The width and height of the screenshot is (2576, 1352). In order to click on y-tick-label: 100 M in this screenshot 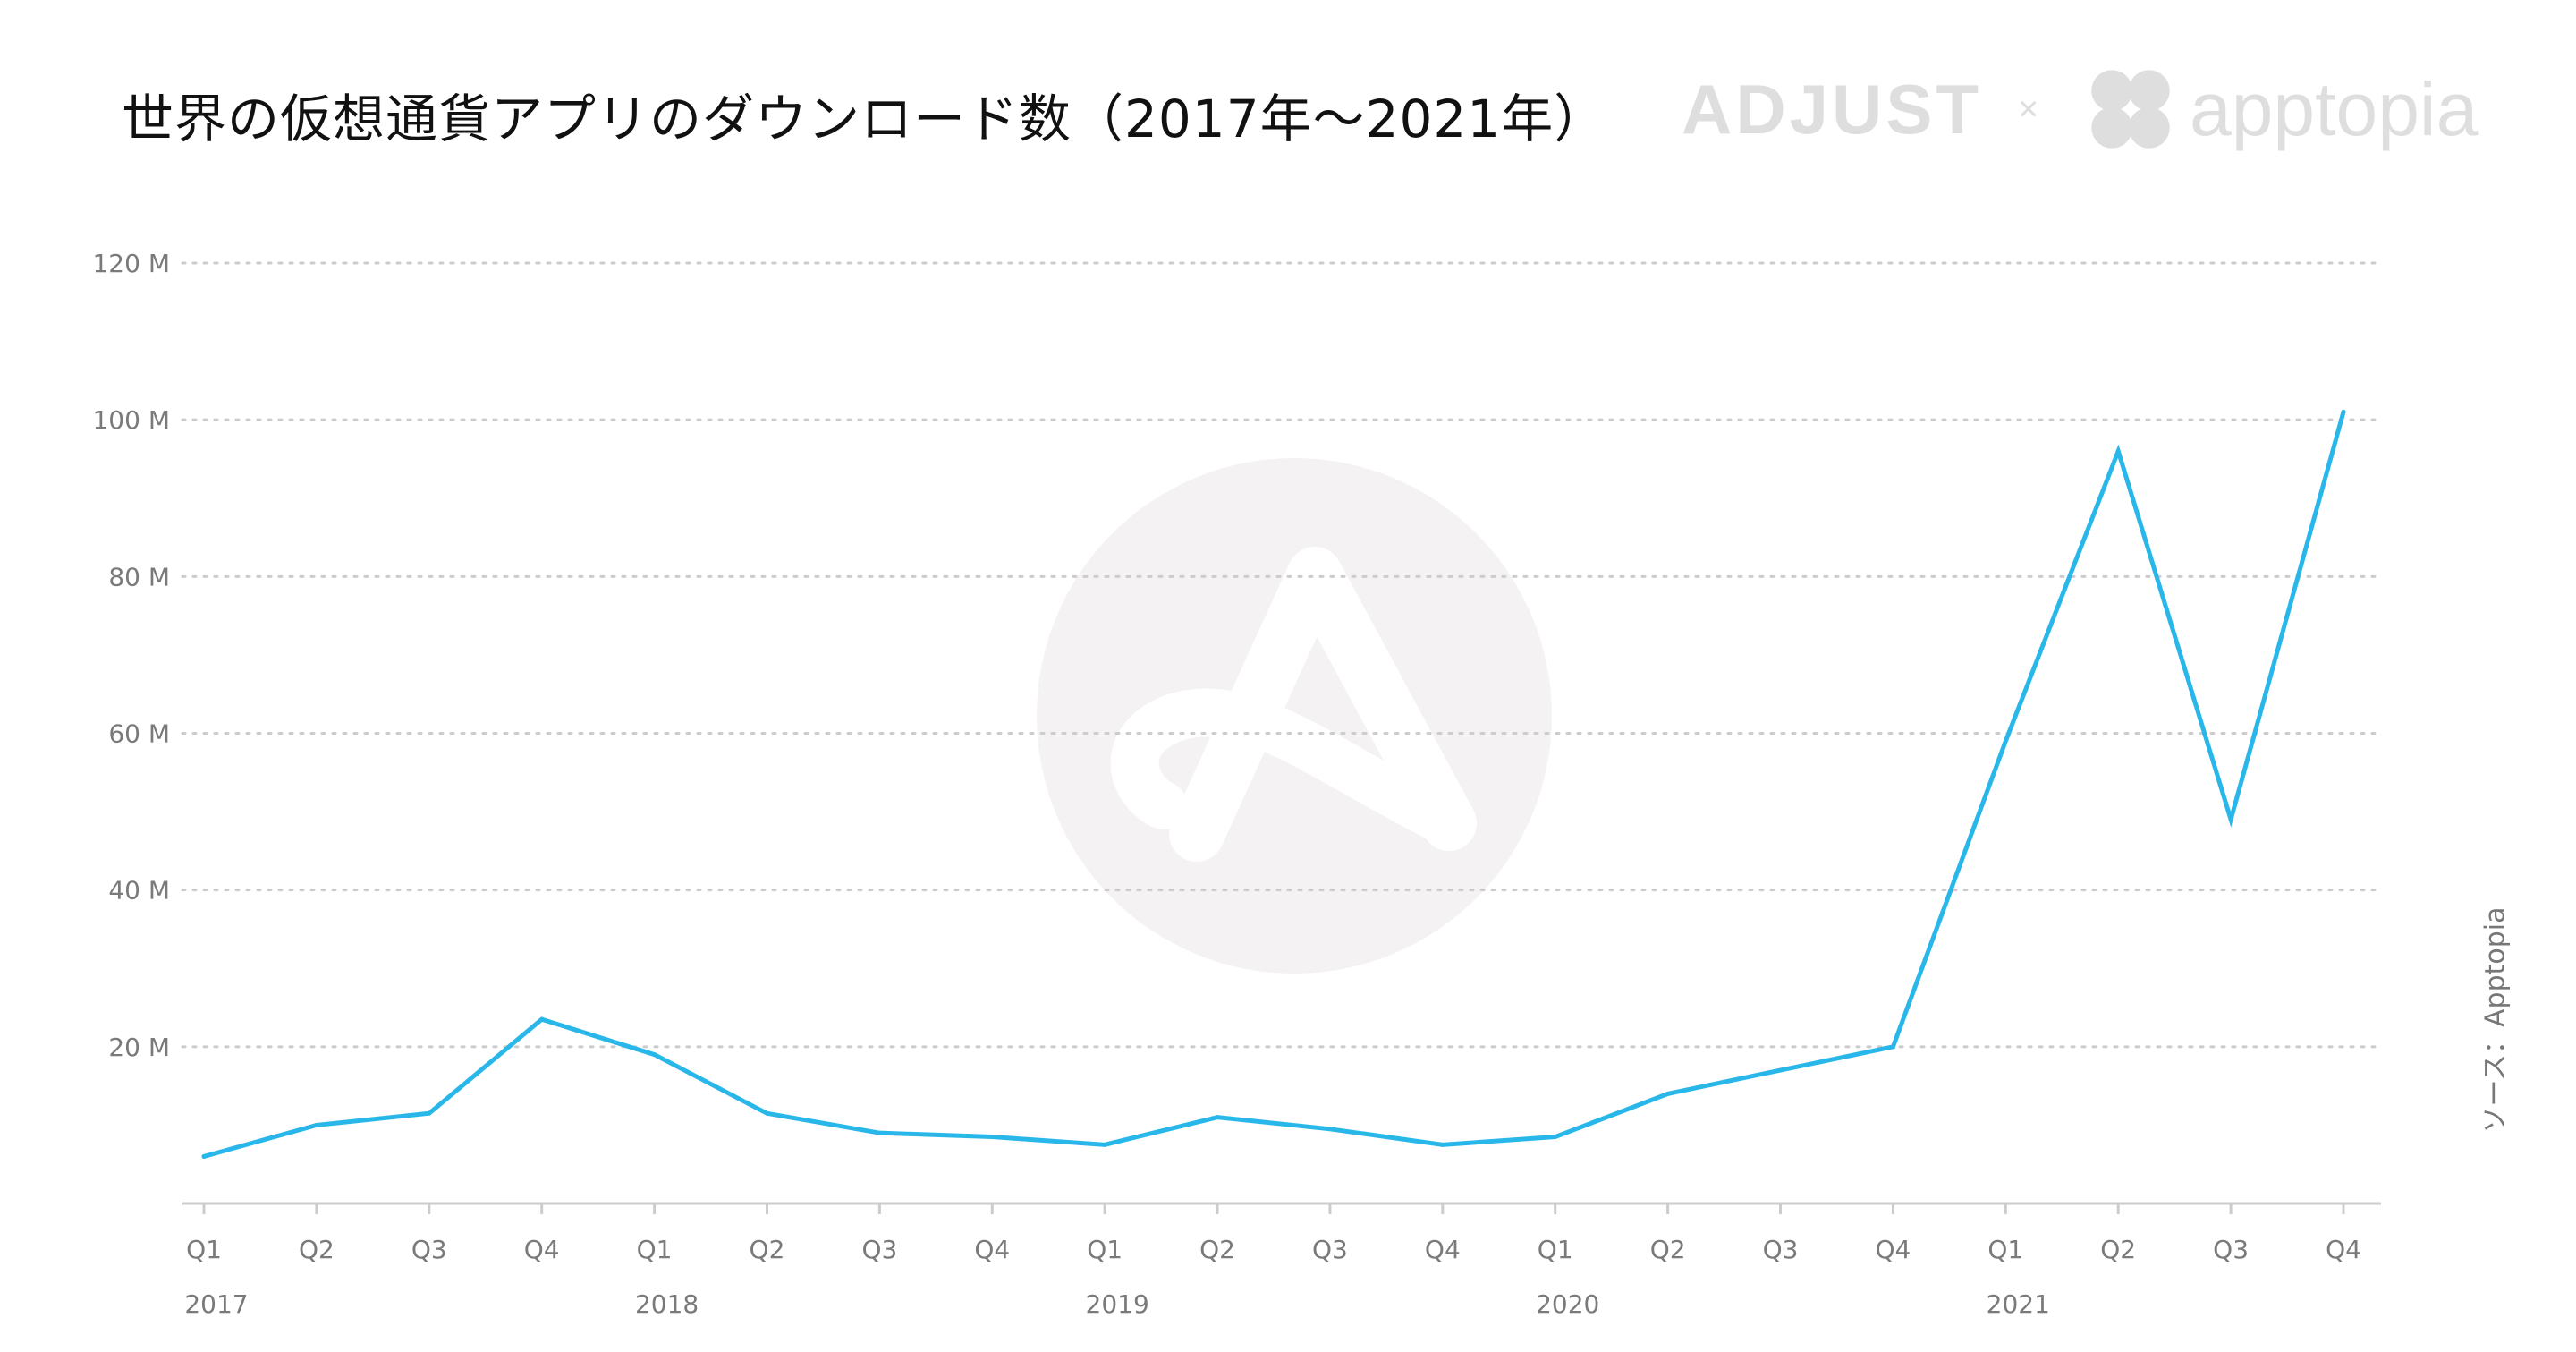, I will do `click(131, 420)`.